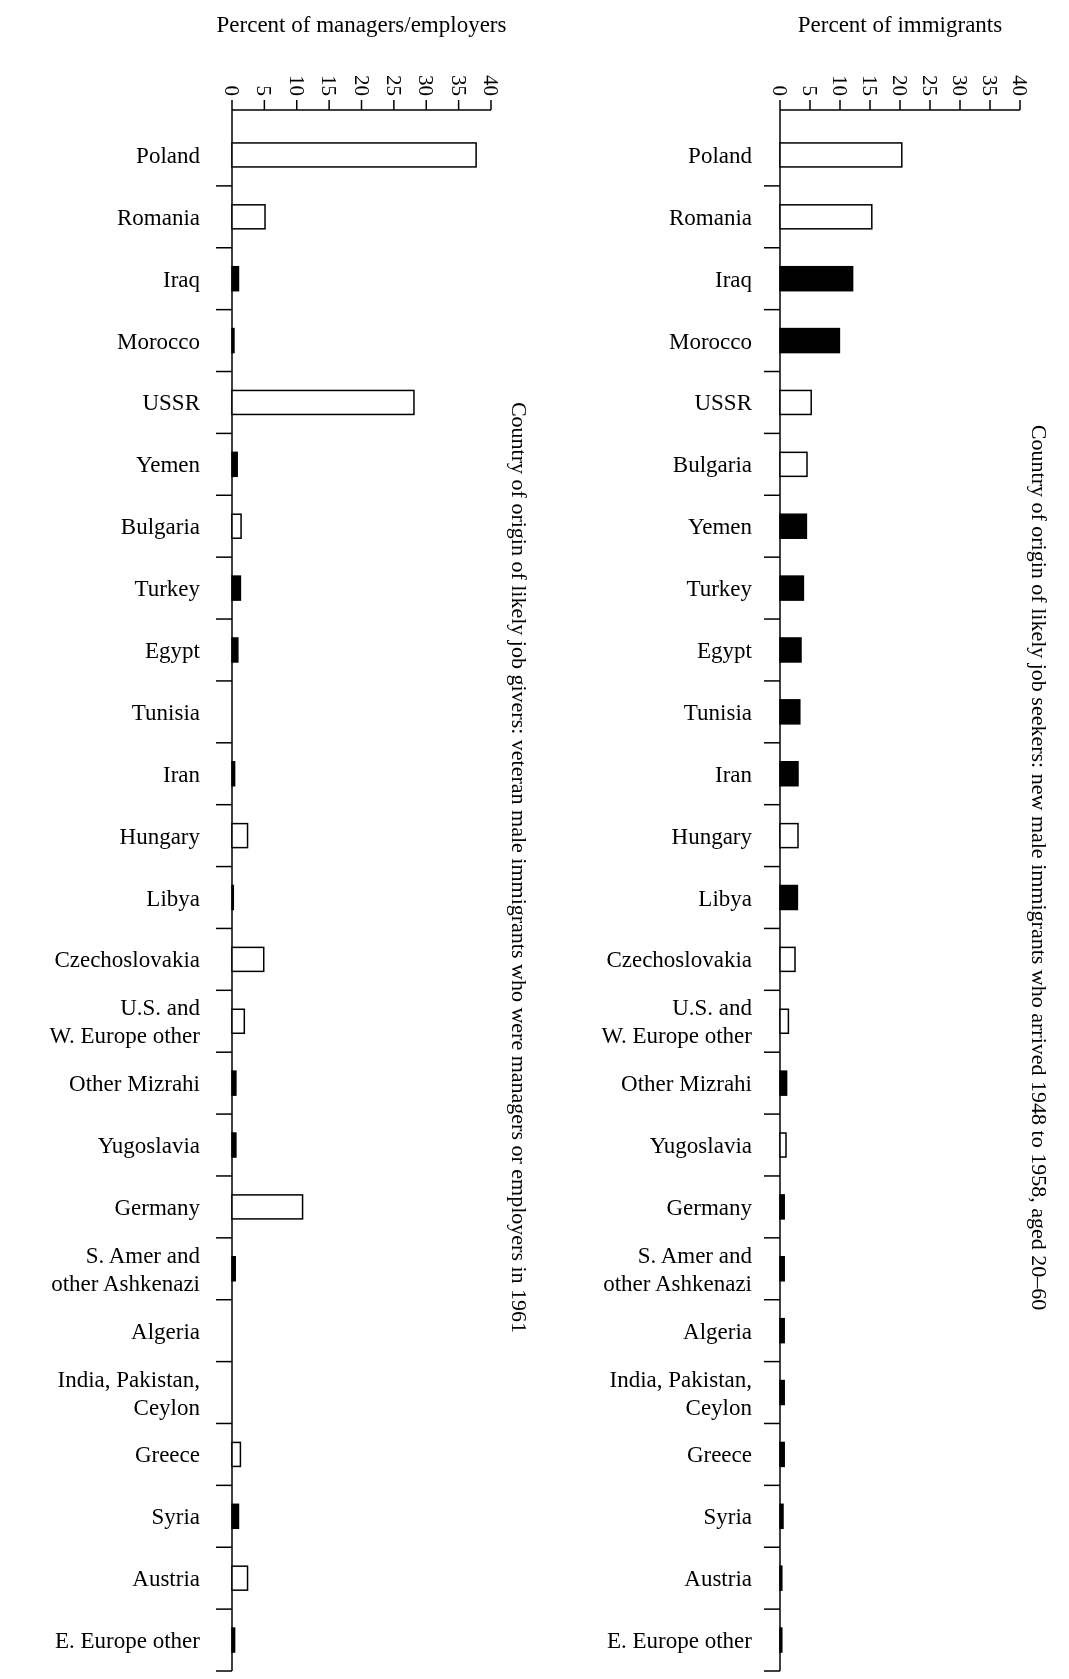  Describe the element at coordinates (900, 24) in the screenshot. I see `x-axis-title: Percent of immigrants` at that location.